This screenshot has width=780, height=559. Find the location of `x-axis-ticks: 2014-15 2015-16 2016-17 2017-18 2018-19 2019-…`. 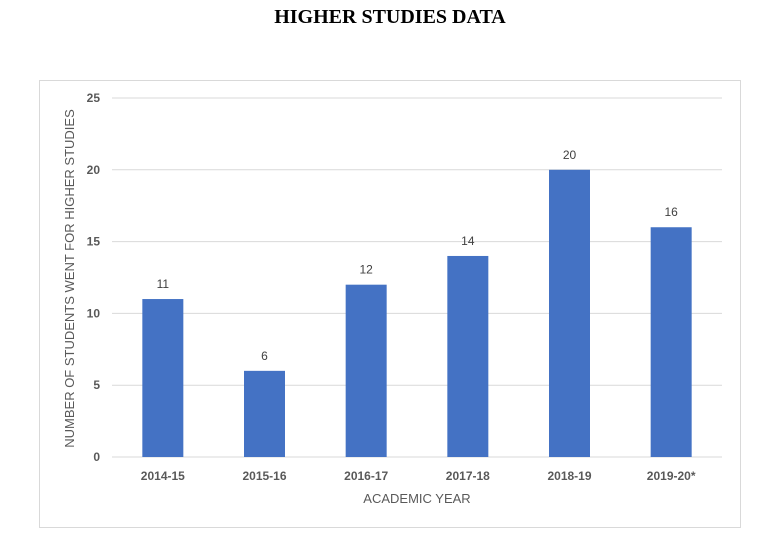

x-axis-ticks: 2014-15 2015-16 2016-17 2017-18 2018-19 2019-… is located at coordinates (418, 476).